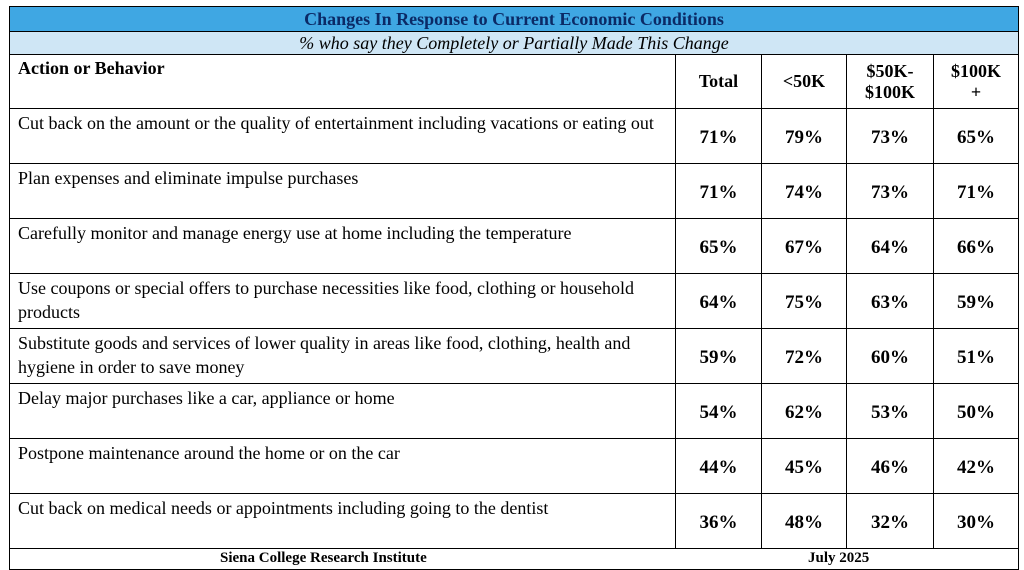 The width and height of the screenshot is (1024, 570). I want to click on cell-lt50k: 79%, so click(804, 136).